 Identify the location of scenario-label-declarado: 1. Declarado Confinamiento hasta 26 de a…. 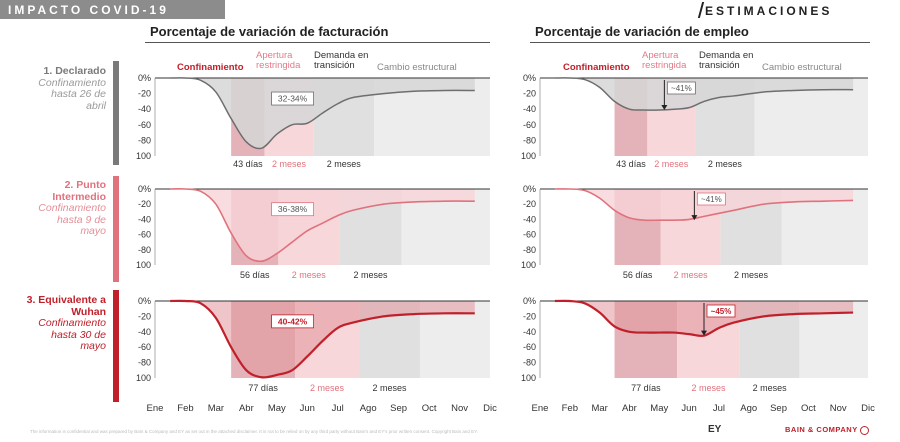
(72, 88).